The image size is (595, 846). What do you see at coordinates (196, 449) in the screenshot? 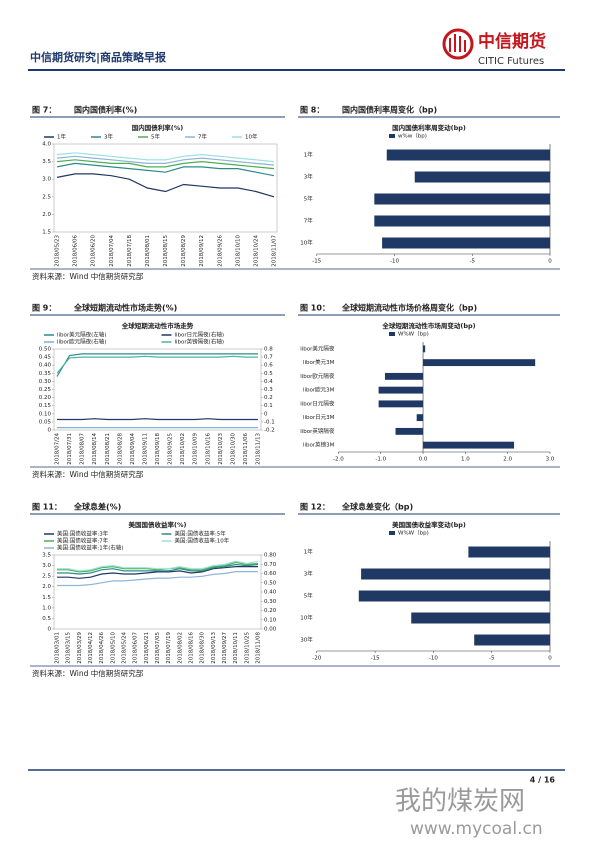
I see `x-tick-label: 2018/10/09` at bounding box center [196, 449].